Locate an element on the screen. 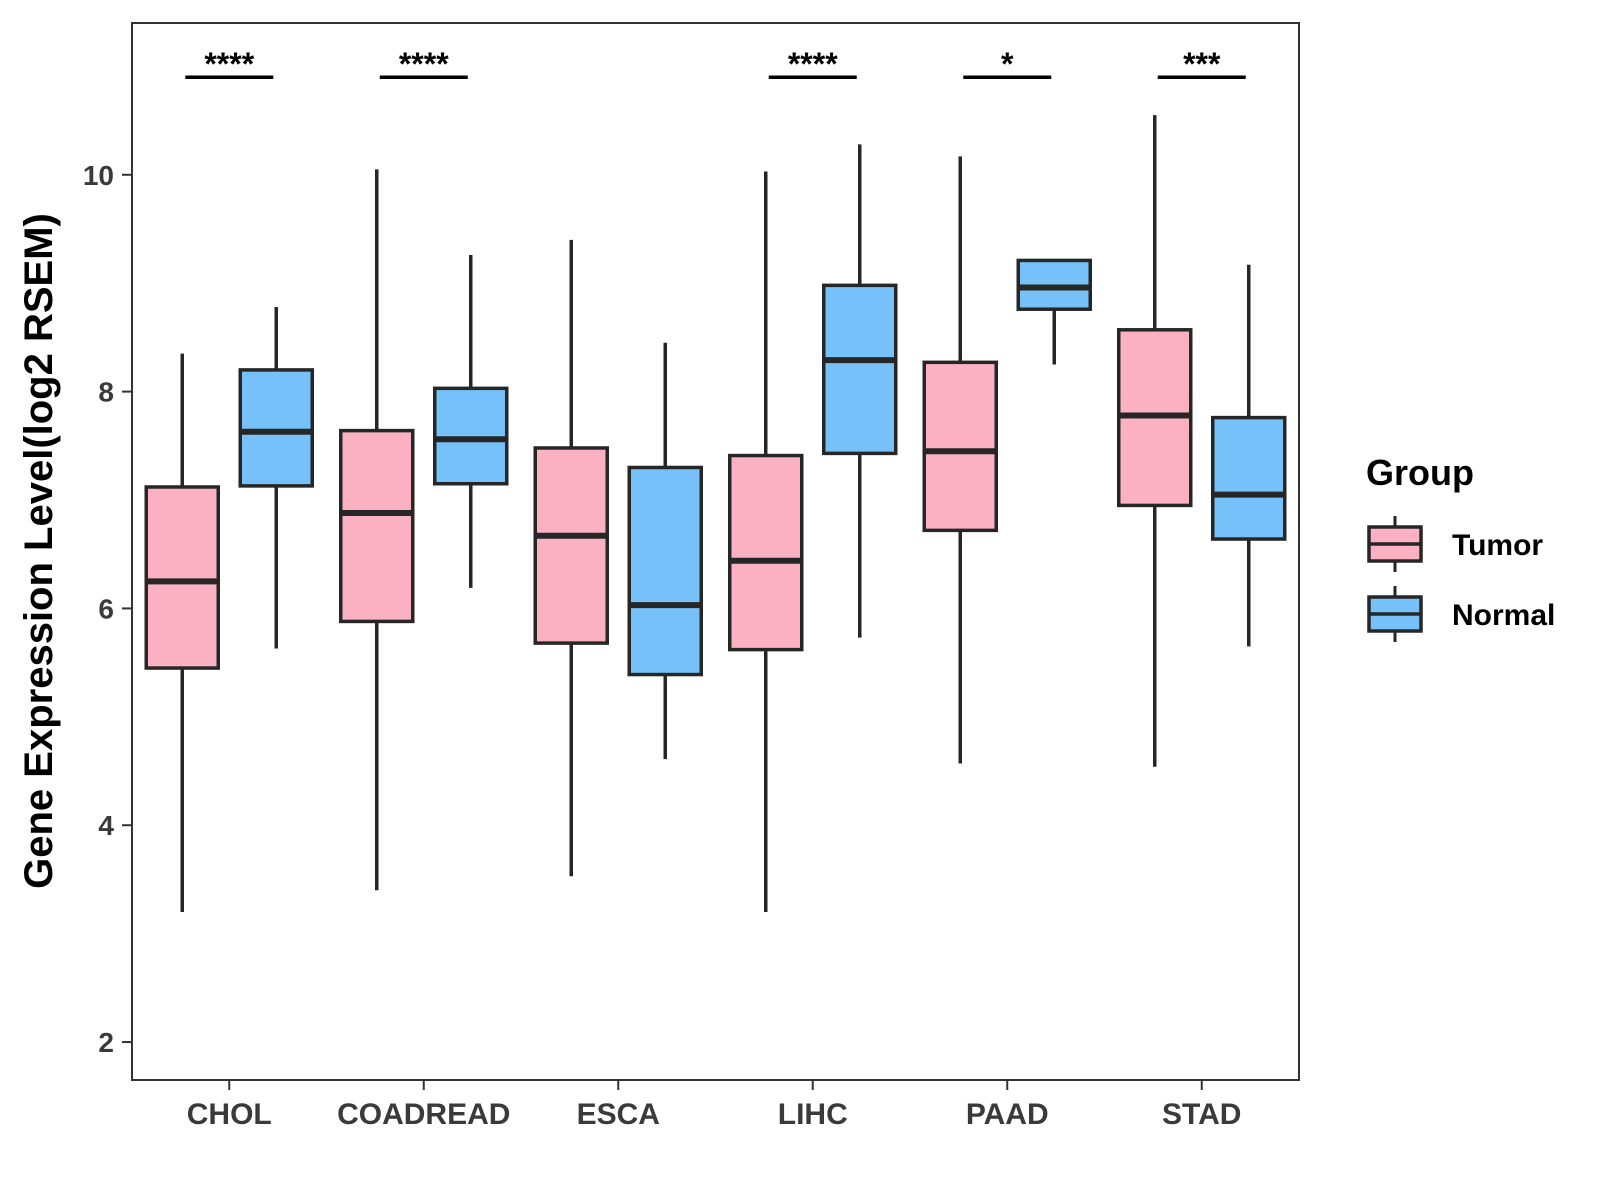 The image size is (1600, 1200). box-normal-coadread is located at coordinates (471, 421).